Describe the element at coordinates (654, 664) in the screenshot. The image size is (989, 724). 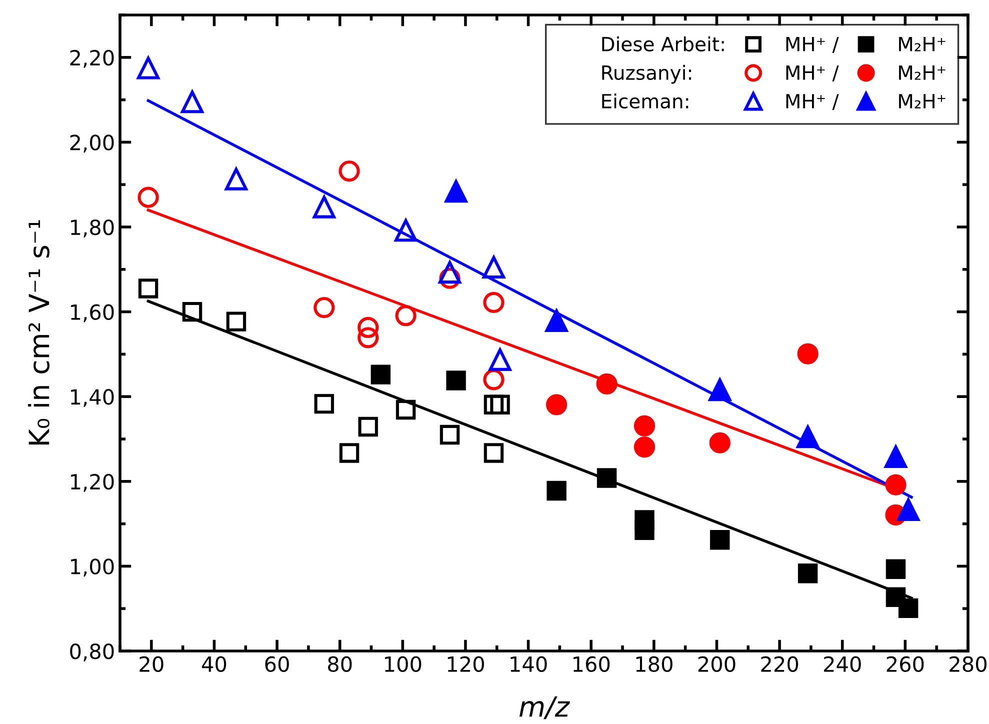
I see `x-tick-label: 180` at that location.